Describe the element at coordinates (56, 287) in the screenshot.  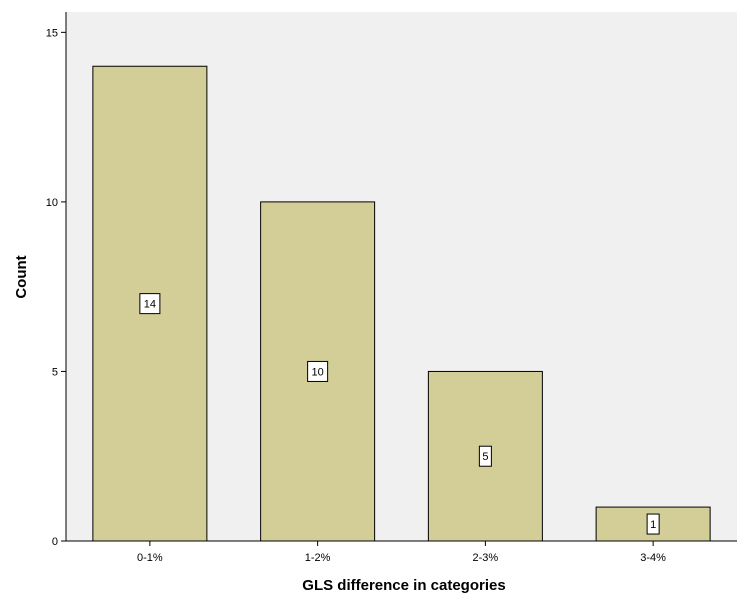
I see `y-axis-ticks: 0 5 10 15` at that location.